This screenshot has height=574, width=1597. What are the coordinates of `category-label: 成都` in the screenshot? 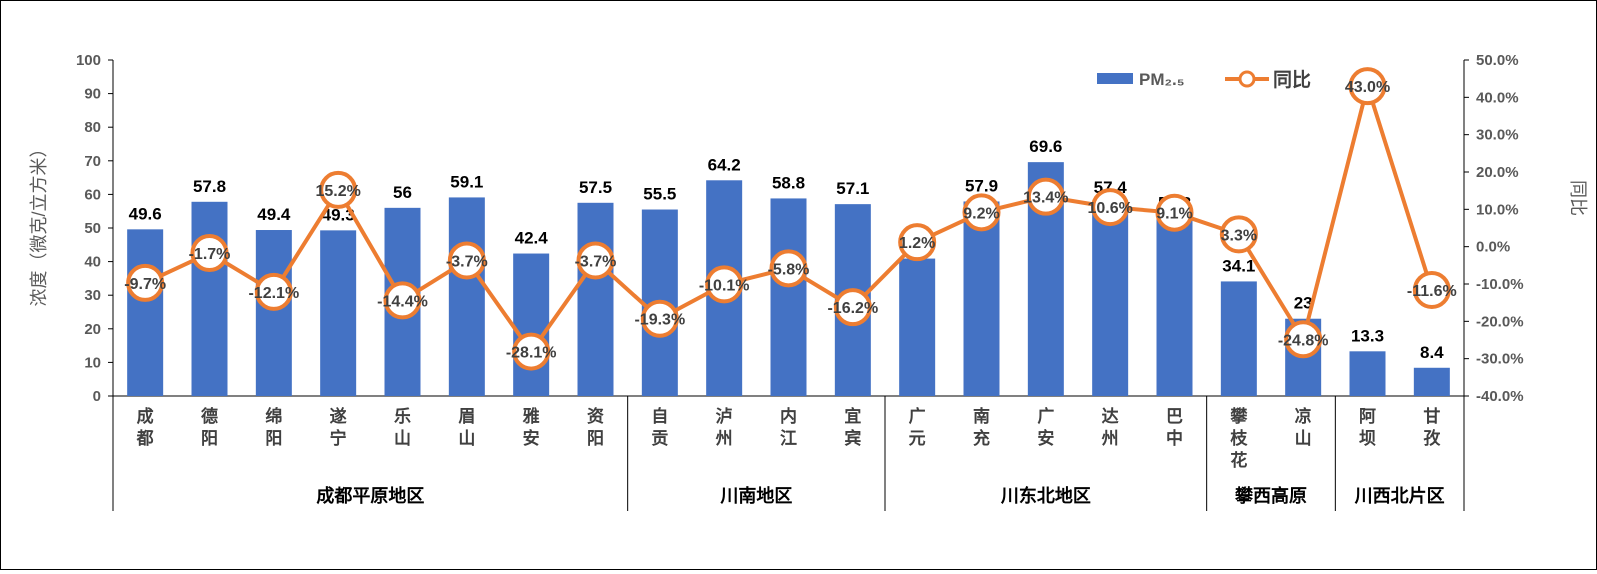 It's located at (145, 427).